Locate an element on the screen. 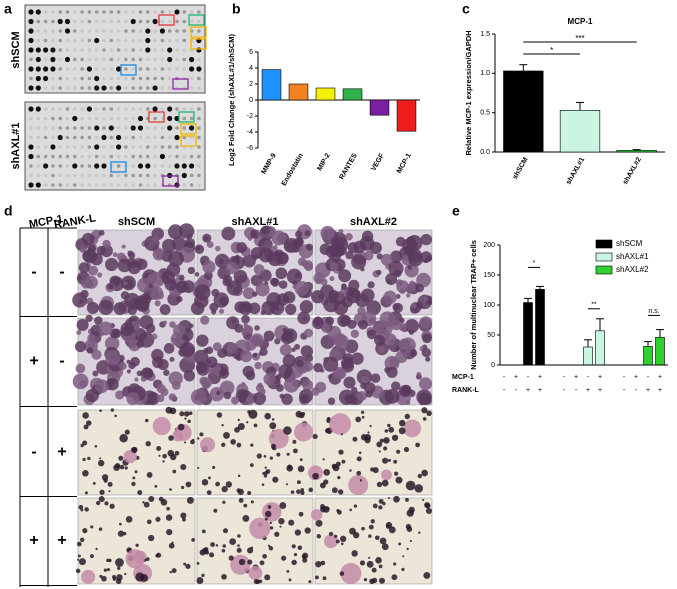 The image size is (677, 589). highlight-box is located at coordinates (170, 181).